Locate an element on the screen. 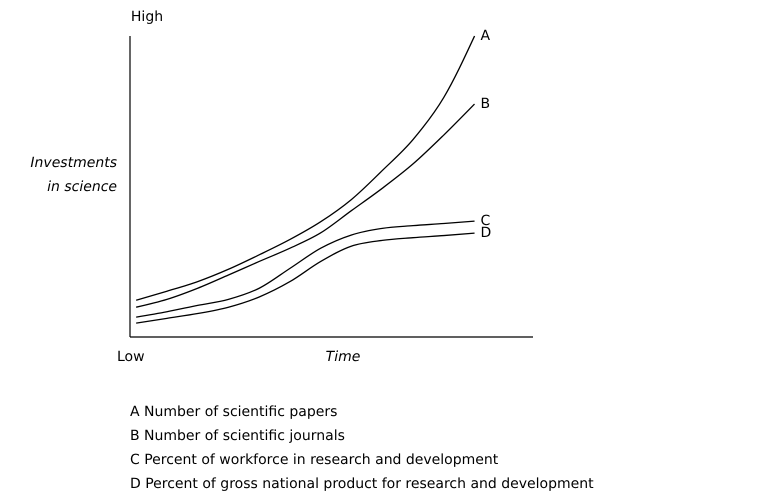  text: Low is located at coordinates (131, 357).